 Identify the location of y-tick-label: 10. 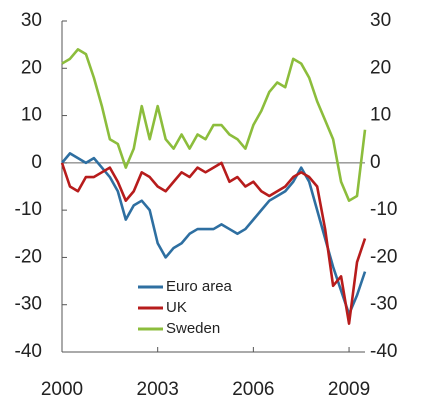
(31, 115).